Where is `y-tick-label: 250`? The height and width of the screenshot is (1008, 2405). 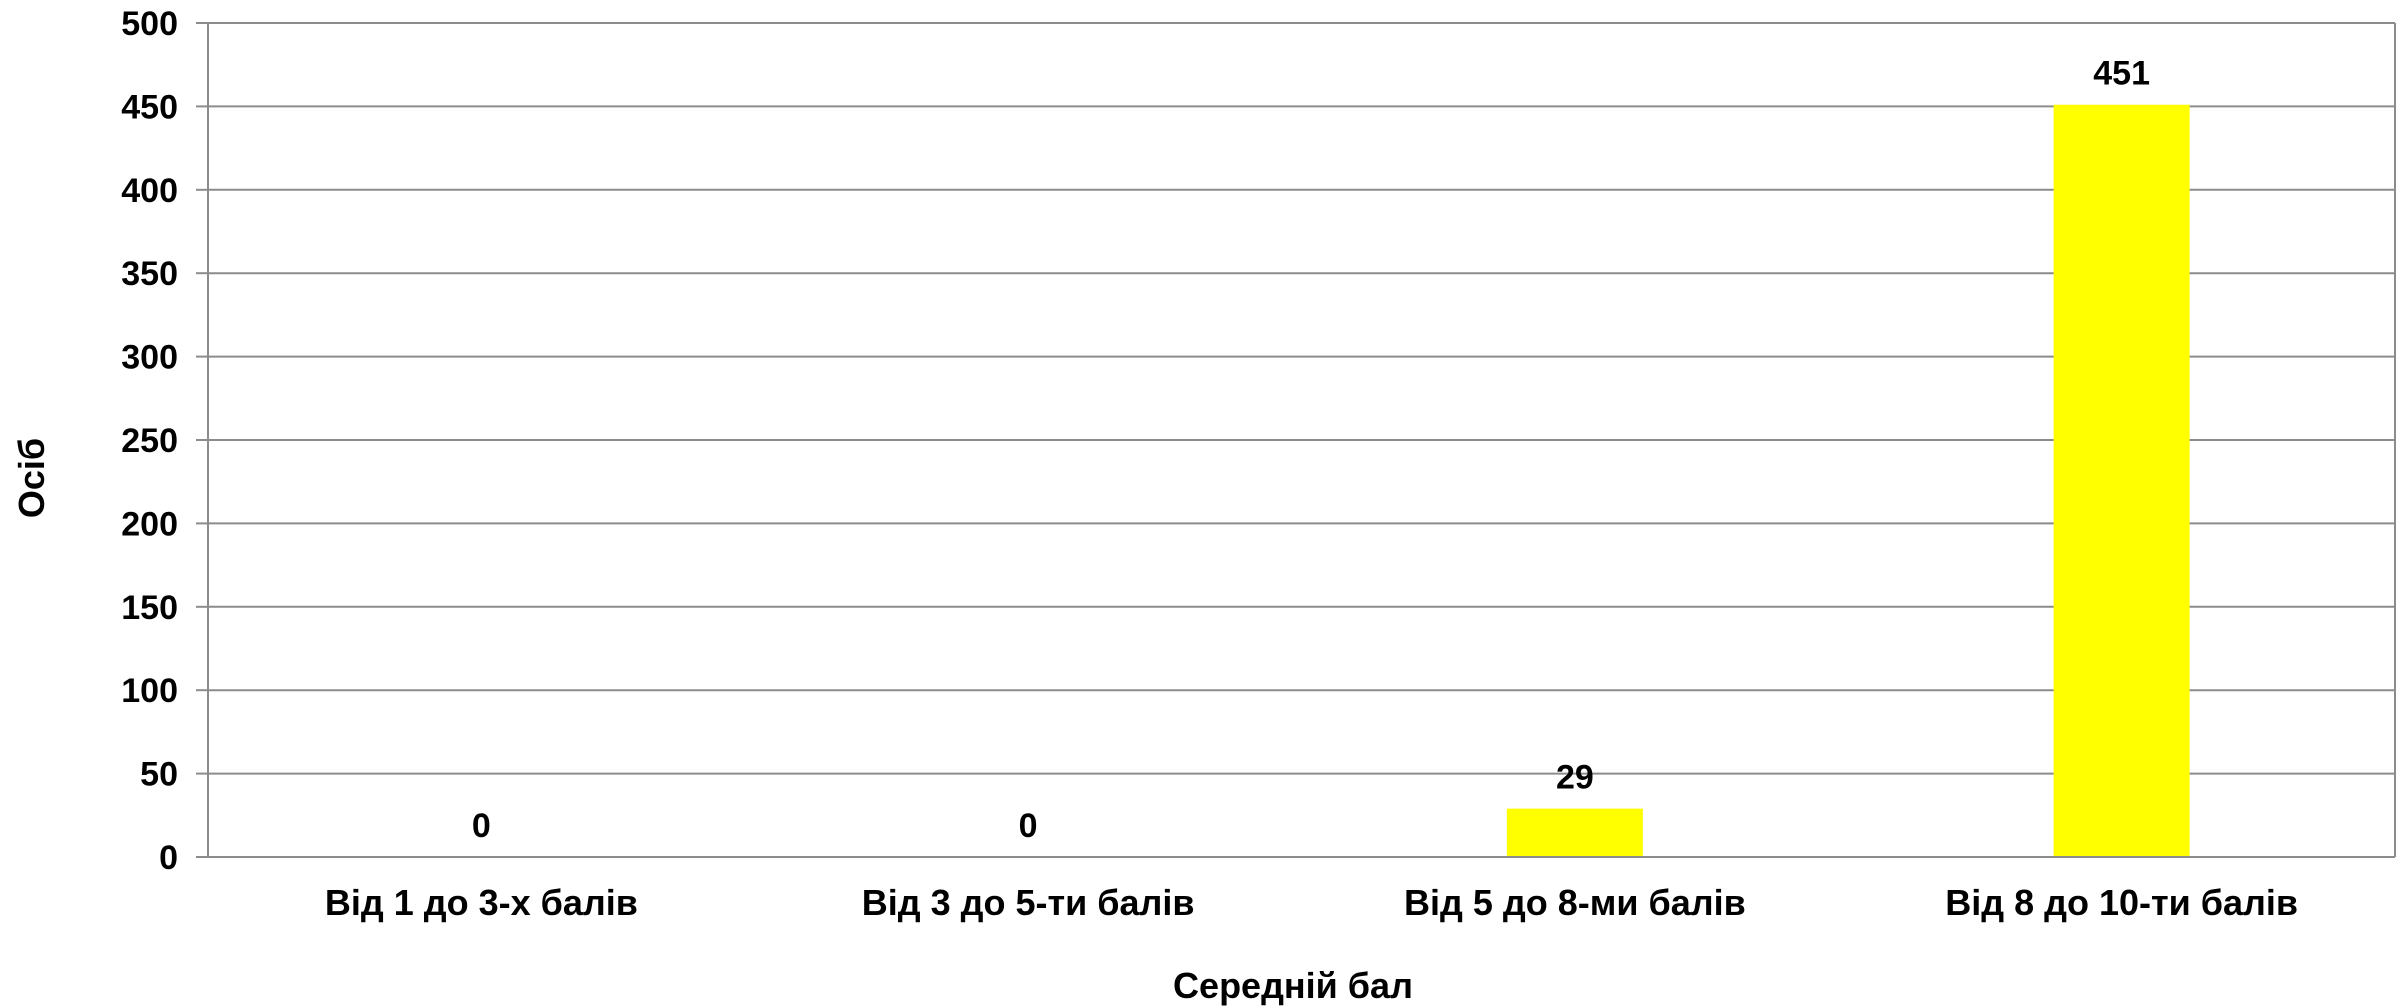
y-tick-label: 250 is located at coordinates (149, 441).